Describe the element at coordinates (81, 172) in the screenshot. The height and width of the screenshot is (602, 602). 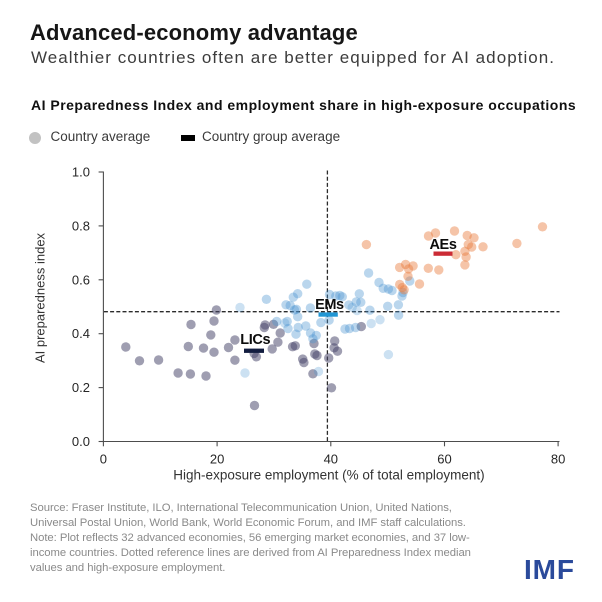
I see `svg-text: 1.0` at that location.